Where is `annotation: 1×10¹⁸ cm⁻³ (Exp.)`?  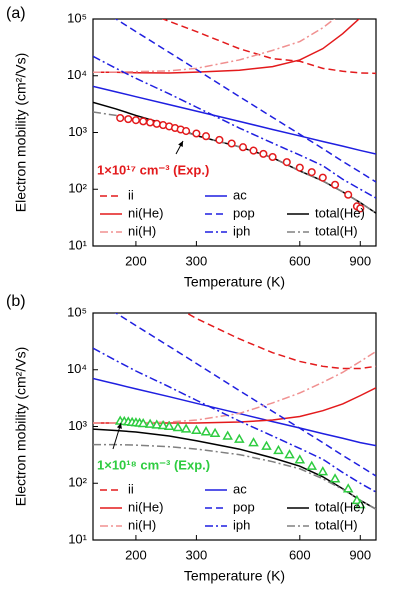
annotation: 1×10¹⁸ cm⁻³ (Exp.) is located at coordinates (153, 464).